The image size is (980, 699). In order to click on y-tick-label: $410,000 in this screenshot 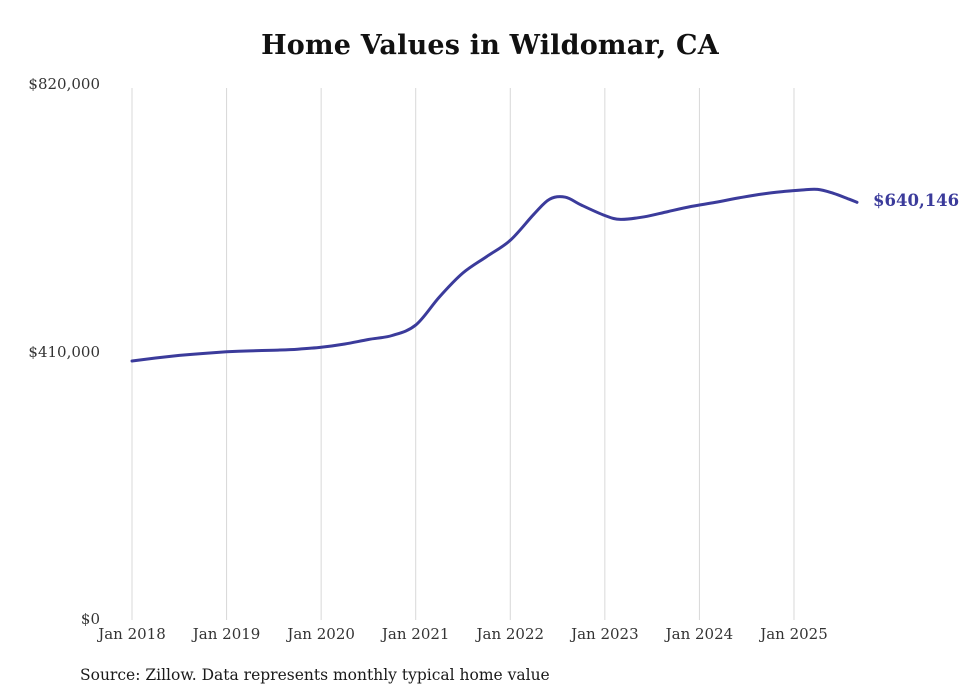, I will do `click(64, 351)`.